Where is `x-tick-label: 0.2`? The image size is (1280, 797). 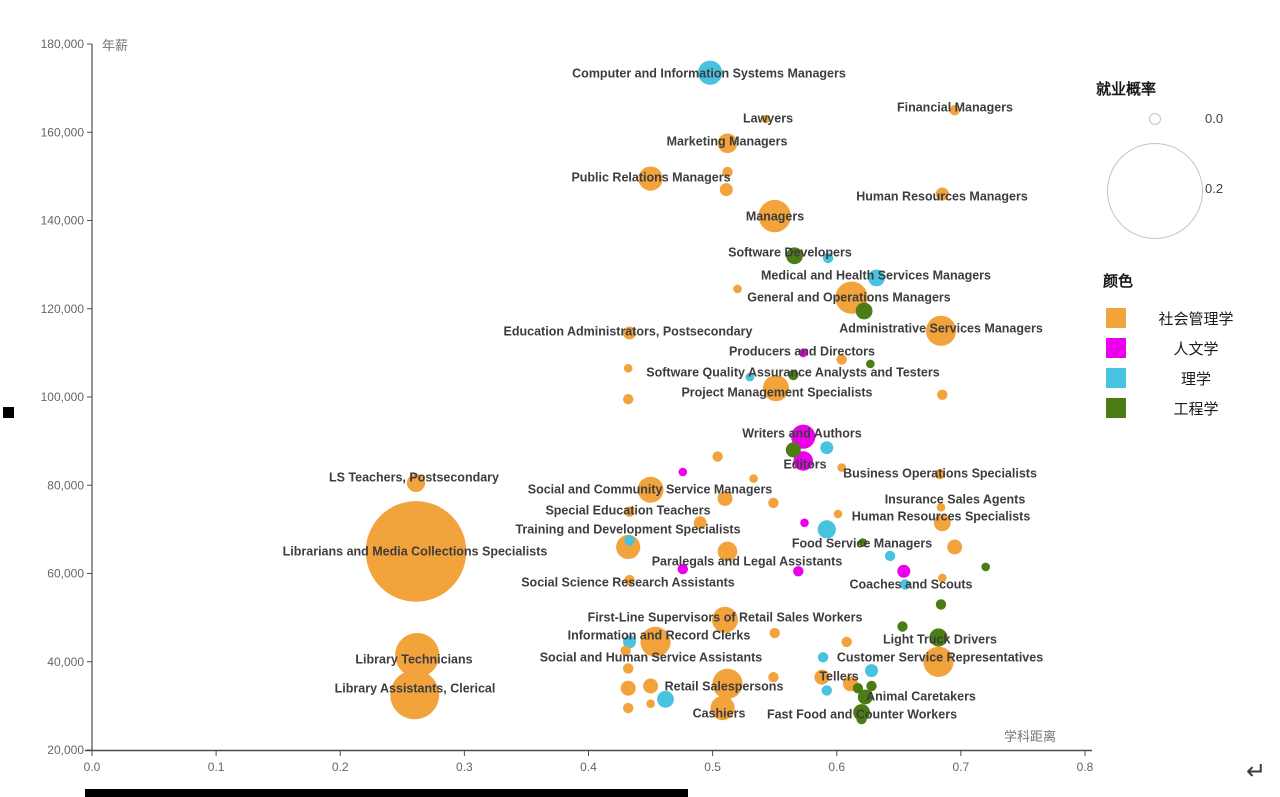
x-tick-label: 0.2 is located at coordinates (340, 767).